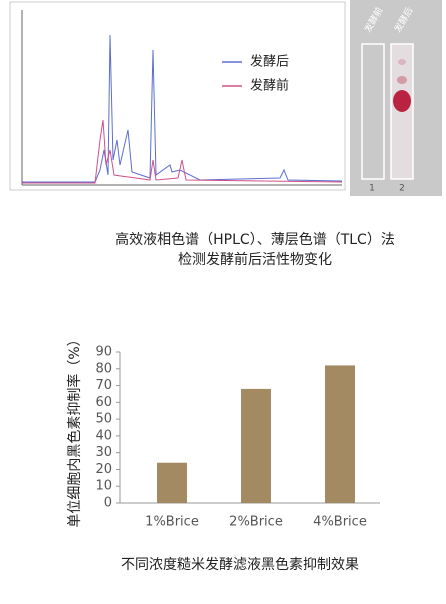  Describe the element at coordinates (103, 402) in the screenshot. I see `y-tick-label: 60` at that location.